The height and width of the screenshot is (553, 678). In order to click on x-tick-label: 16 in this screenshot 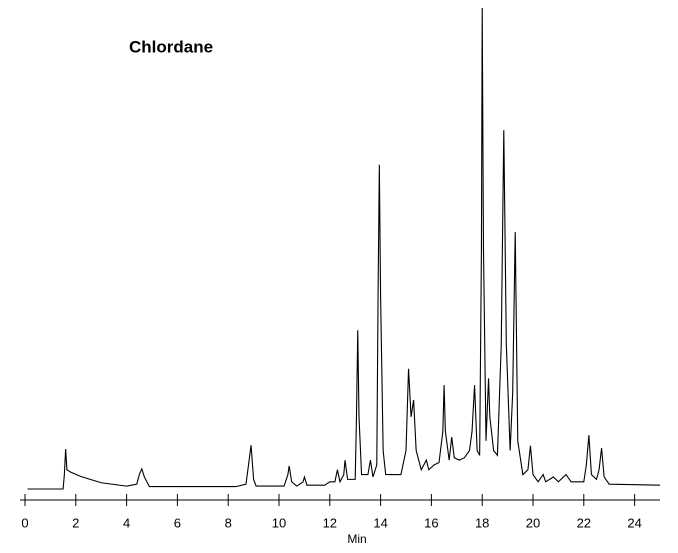, I will do `click(431, 522)`.